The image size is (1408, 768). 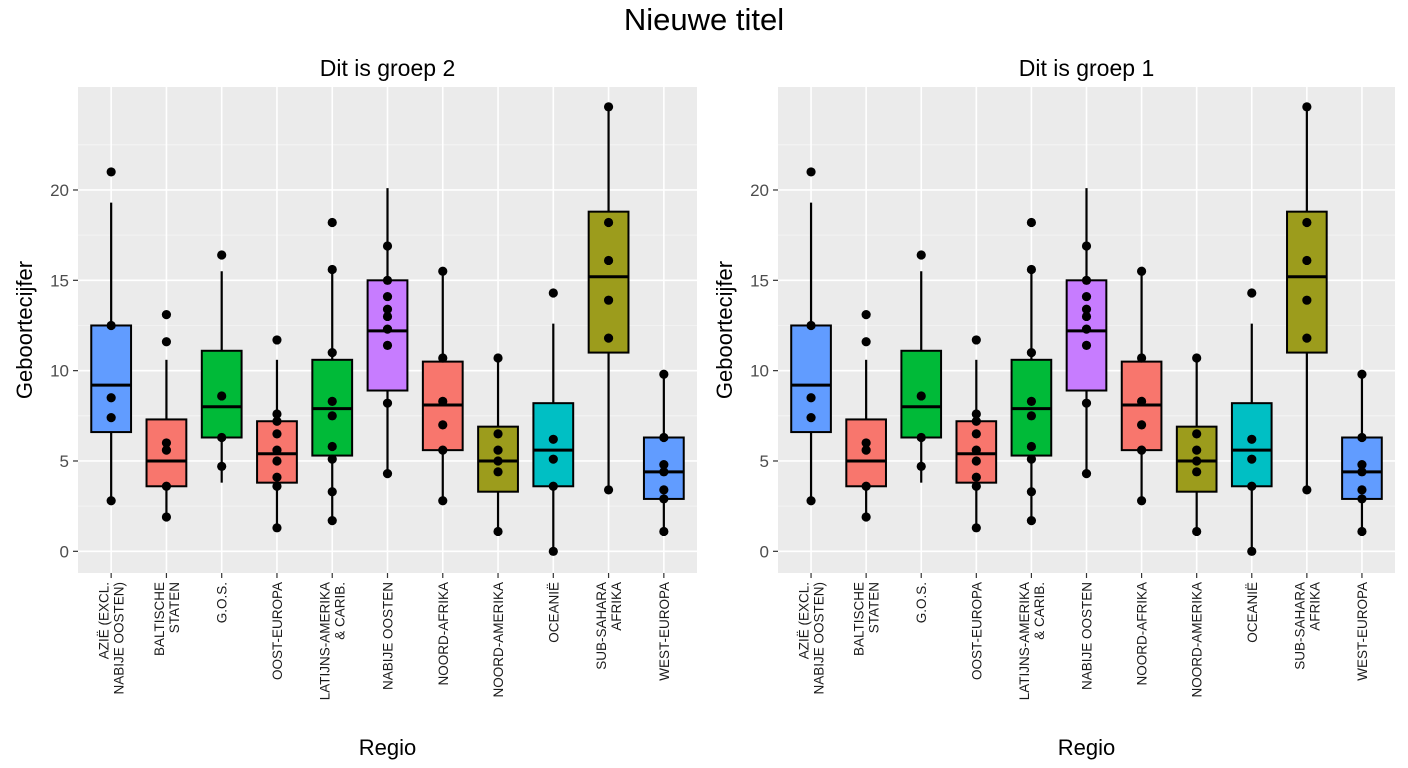 What do you see at coordinates (1087, 636) in the screenshot?
I see `x-tick-label: NABIJE OOSTEN` at bounding box center [1087, 636].